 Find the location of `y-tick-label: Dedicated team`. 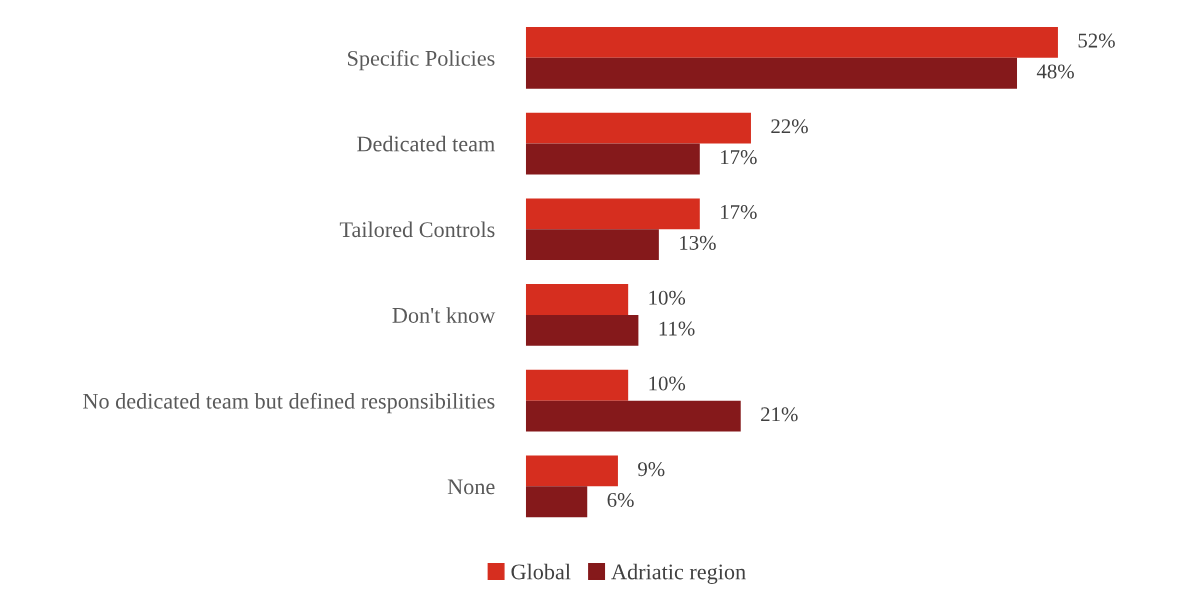

y-tick-label: Dedicated team is located at coordinates (426, 143).